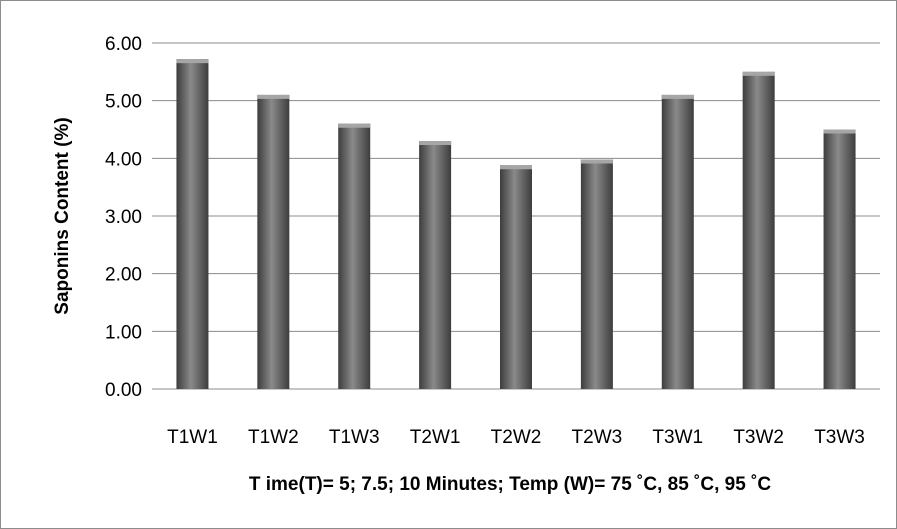 The height and width of the screenshot is (529, 897). I want to click on x-tick-label: T2W2, so click(516, 437).